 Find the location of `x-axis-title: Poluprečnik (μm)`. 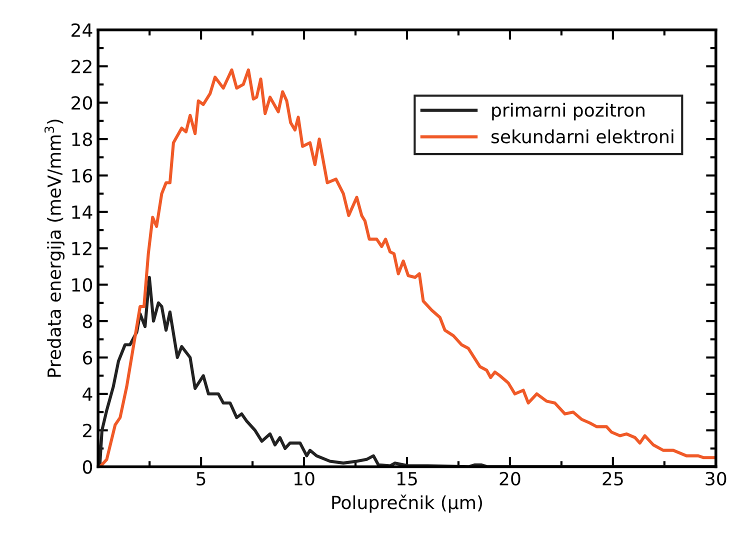

x-axis-title: Poluprečnik (μm) is located at coordinates (407, 503).